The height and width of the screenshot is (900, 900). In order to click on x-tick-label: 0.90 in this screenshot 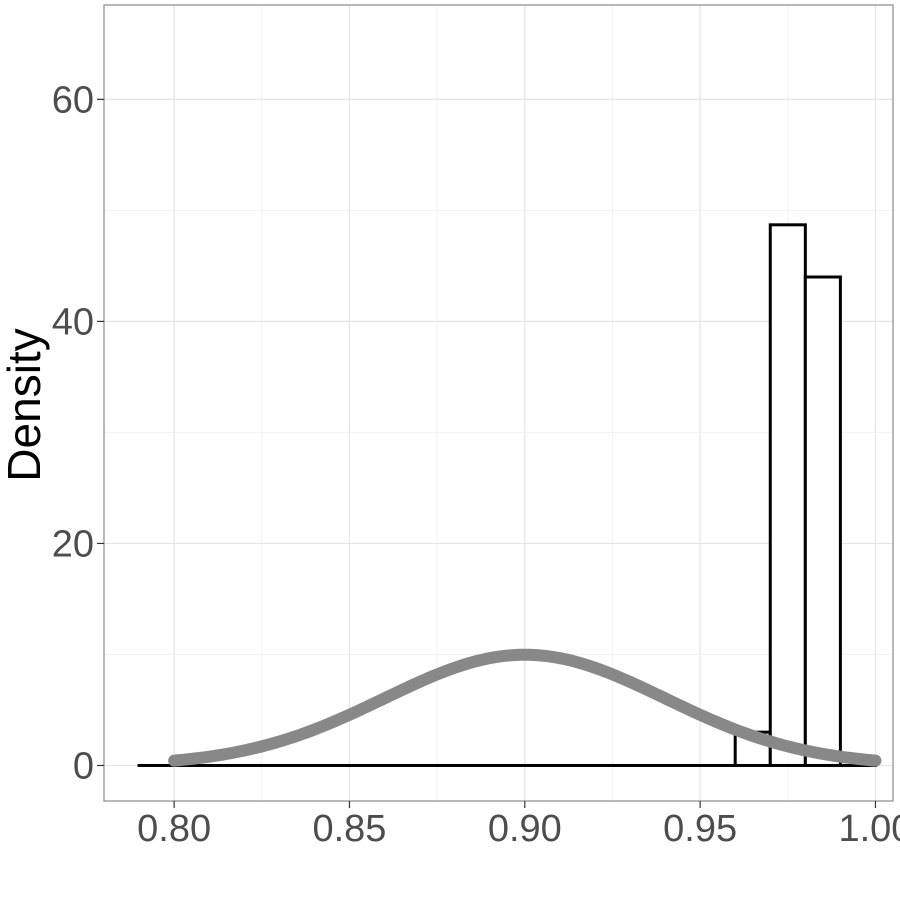, I will do `click(525, 829)`.